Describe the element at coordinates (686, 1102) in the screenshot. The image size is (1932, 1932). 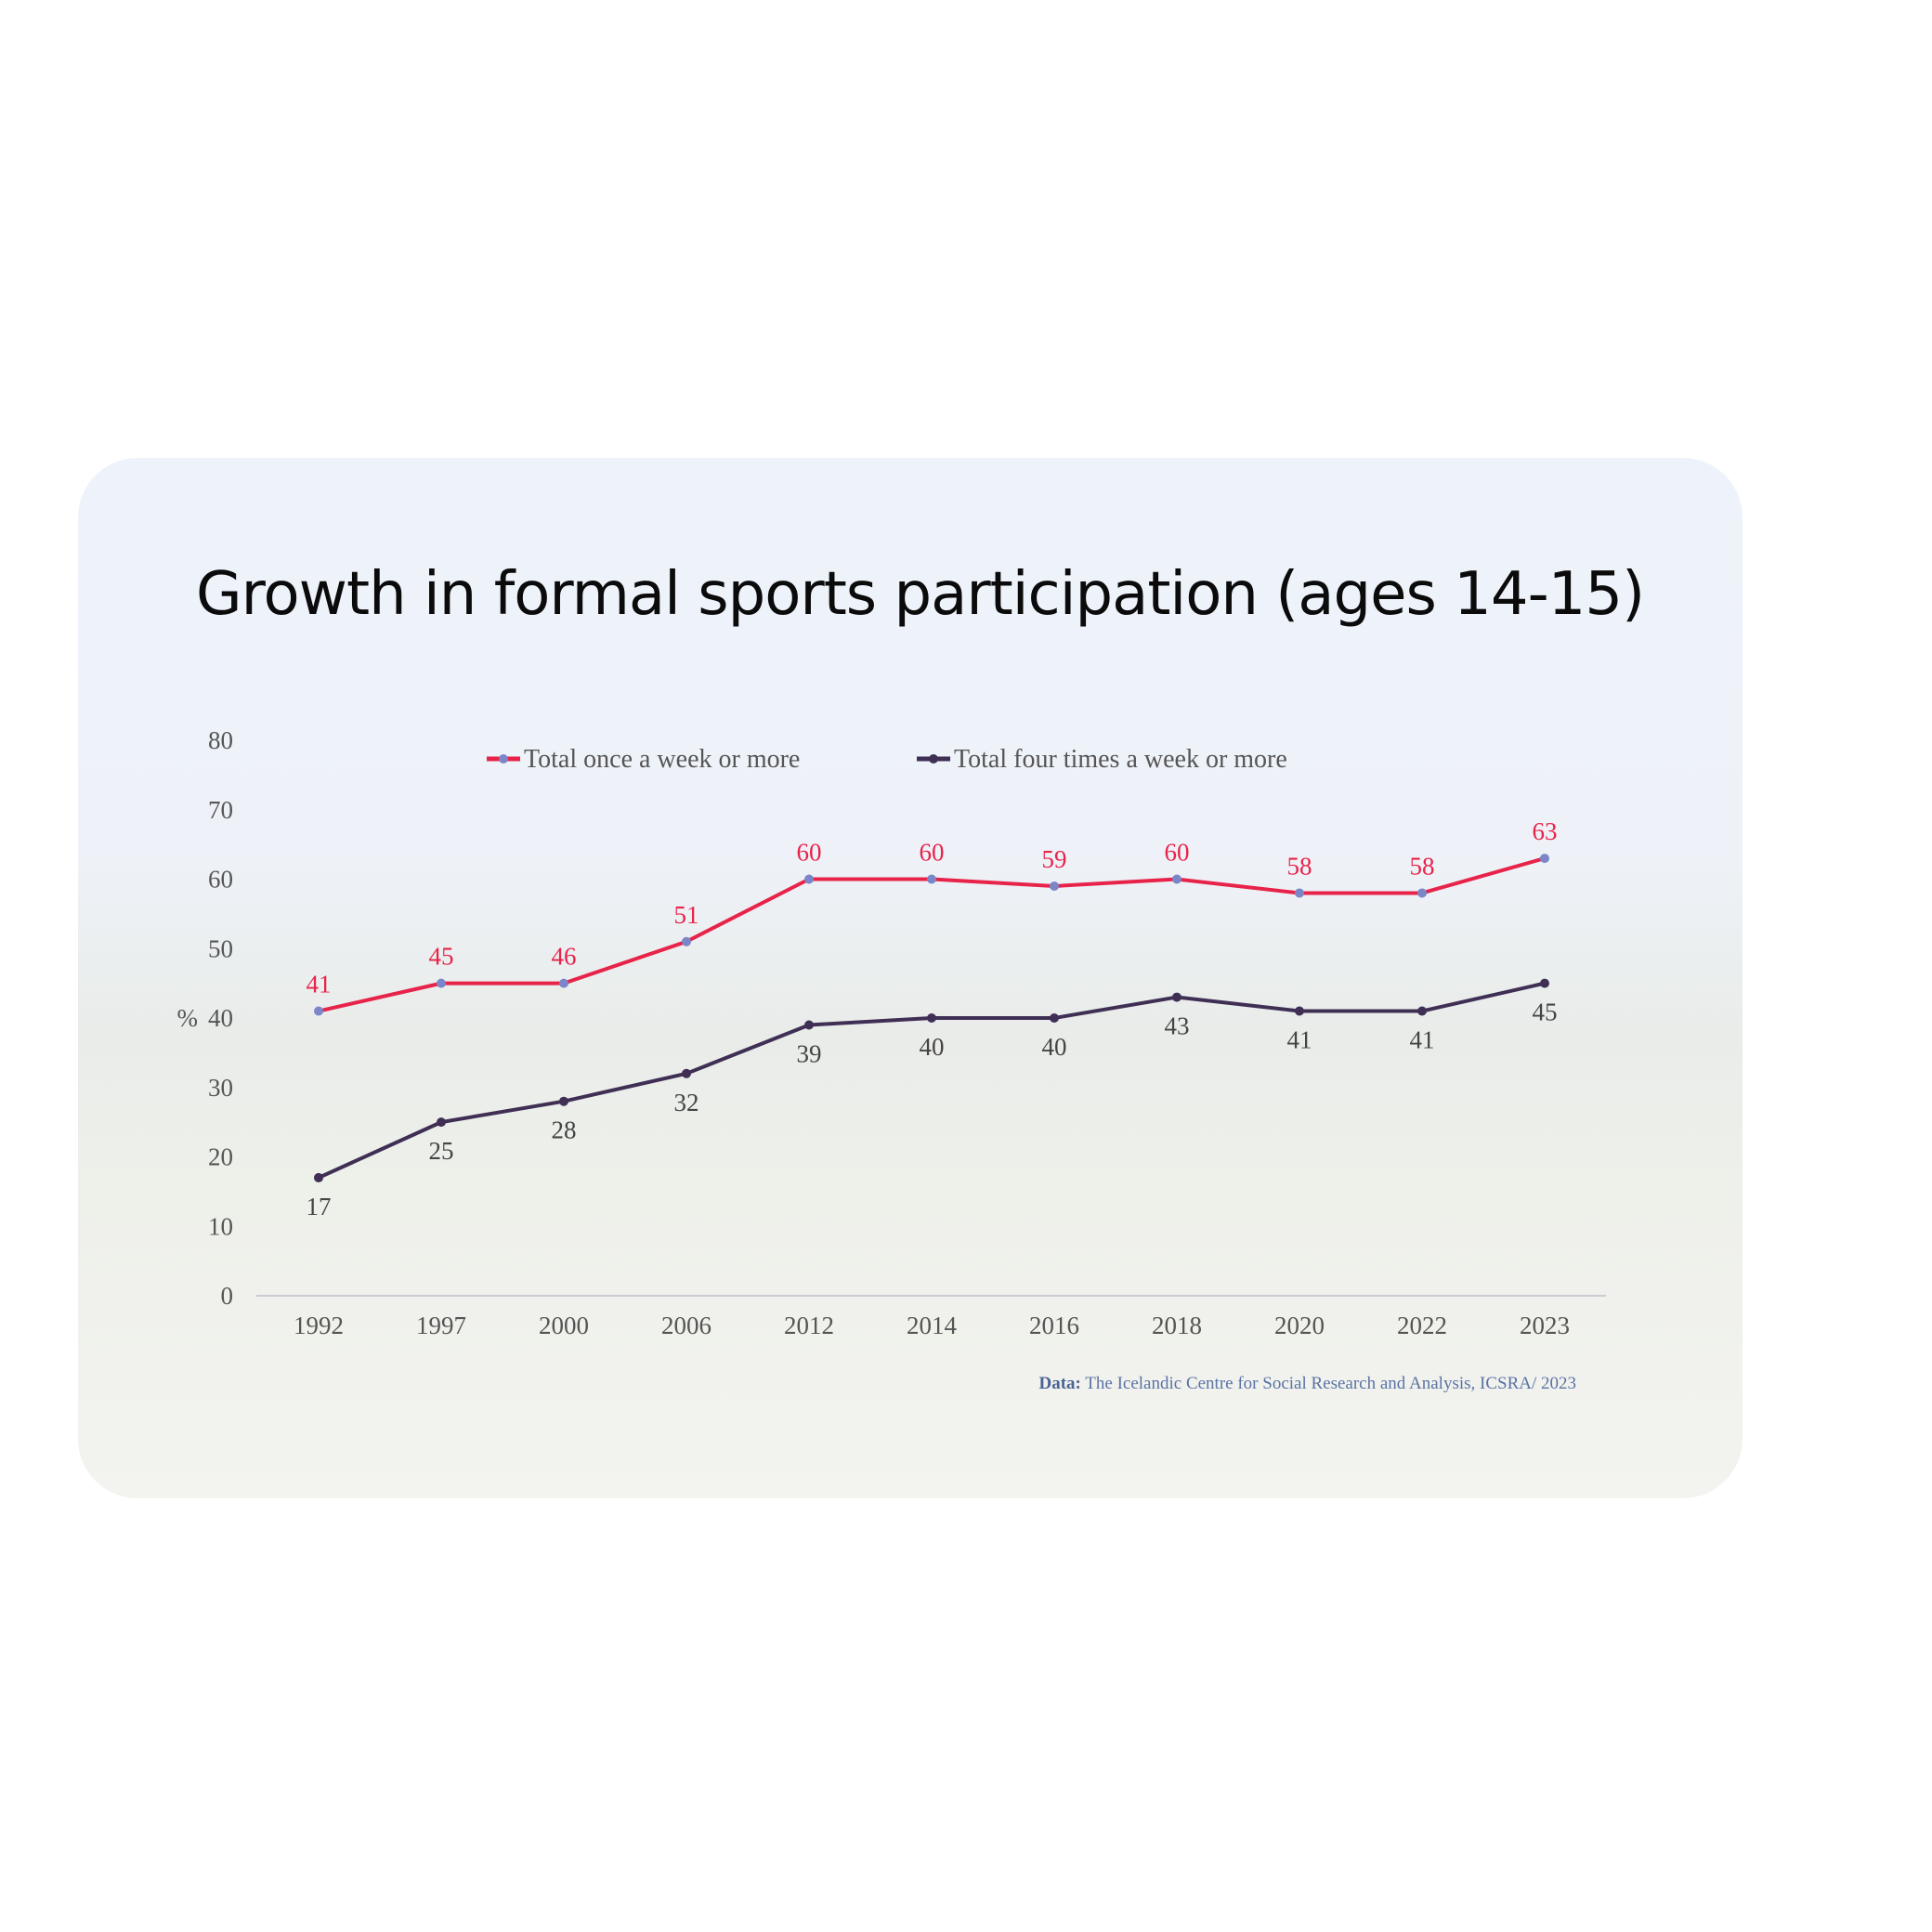
I see `data-label: 32` at that location.